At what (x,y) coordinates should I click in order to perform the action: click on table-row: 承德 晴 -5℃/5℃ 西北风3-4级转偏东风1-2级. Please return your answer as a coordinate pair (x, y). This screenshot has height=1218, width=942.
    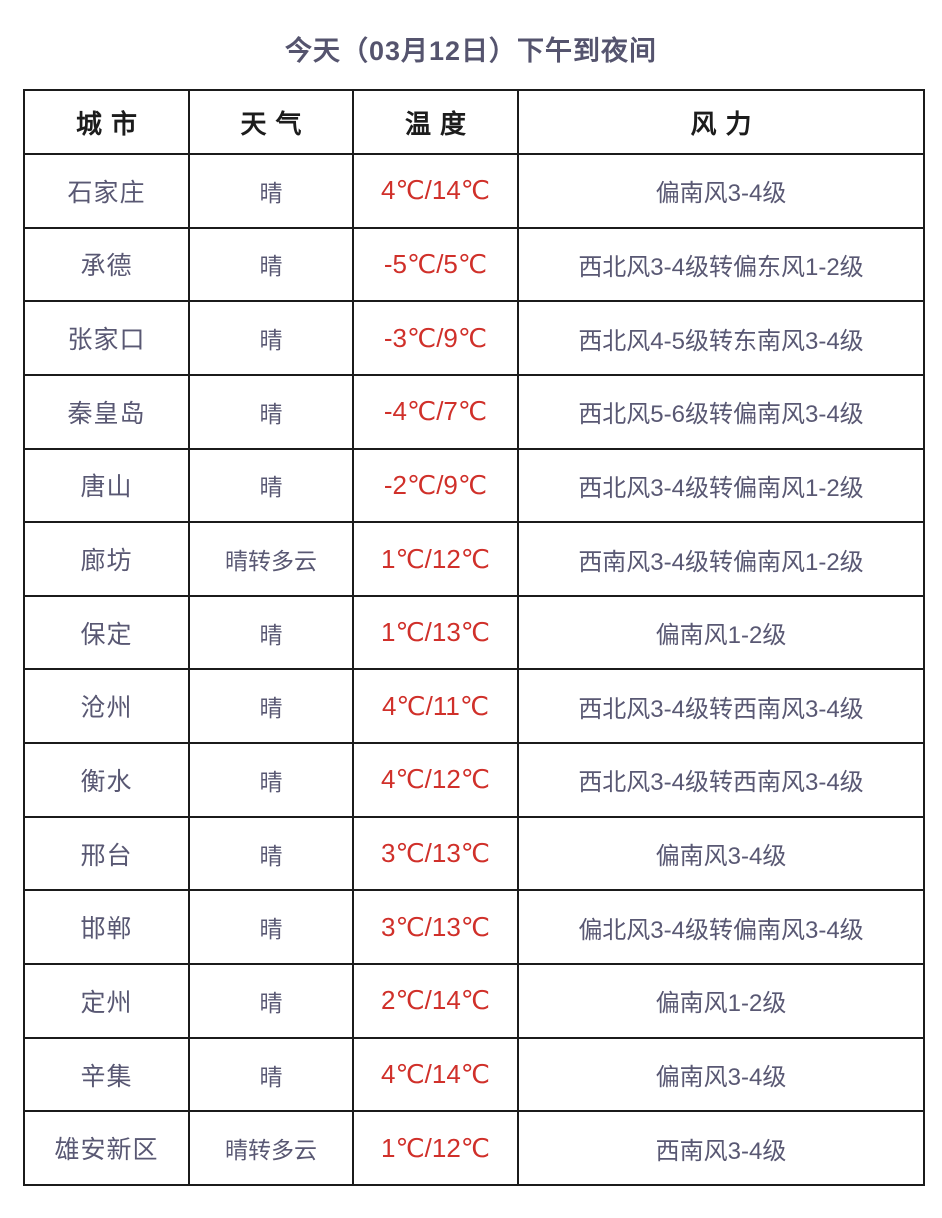
    Looking at the image, I should click on (474, 264).